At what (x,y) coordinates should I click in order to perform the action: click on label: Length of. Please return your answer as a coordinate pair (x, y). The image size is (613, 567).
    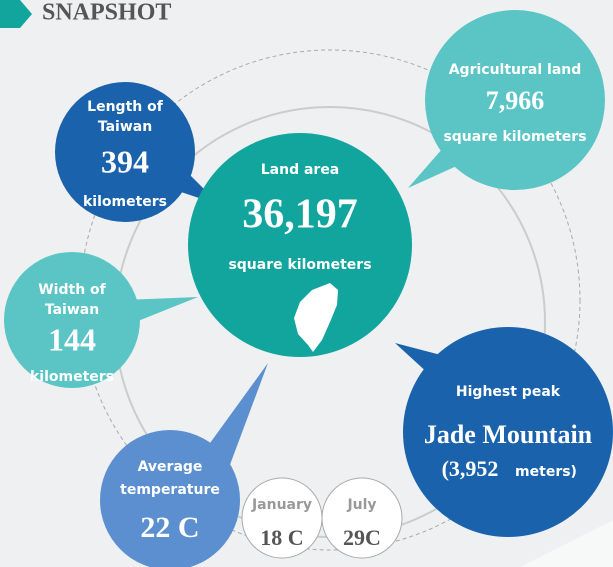
    Looking at the image, I should click on (125, 107).